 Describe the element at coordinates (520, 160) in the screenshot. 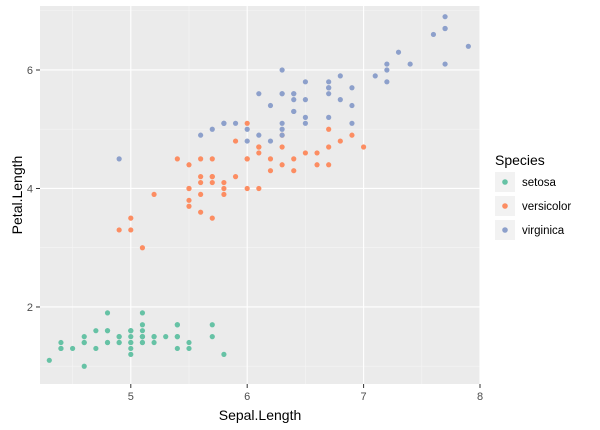

I see `legend-title: Species` at that location.